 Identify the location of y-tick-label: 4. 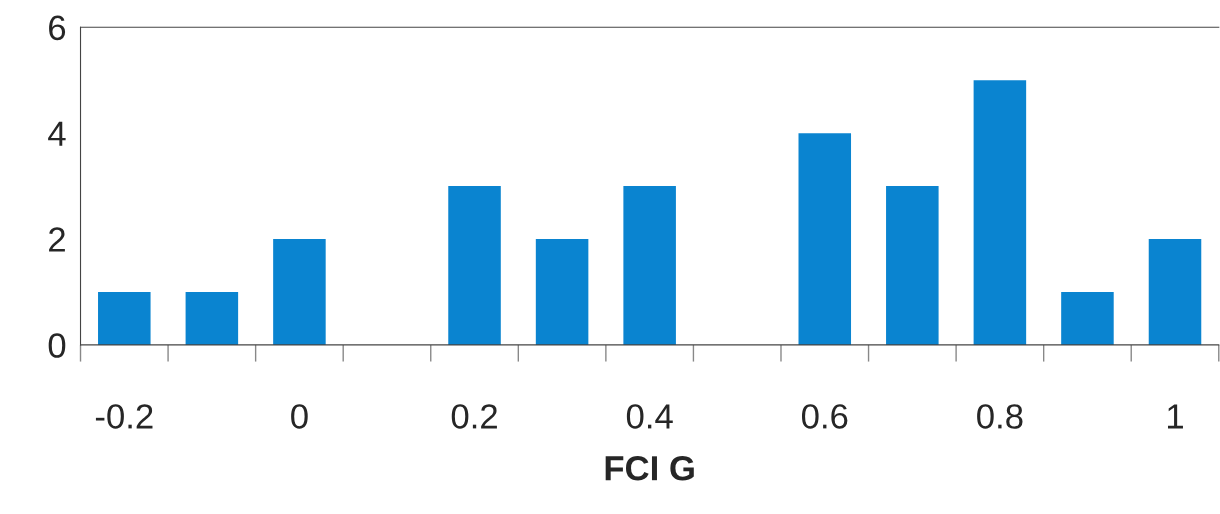
(57, 133).